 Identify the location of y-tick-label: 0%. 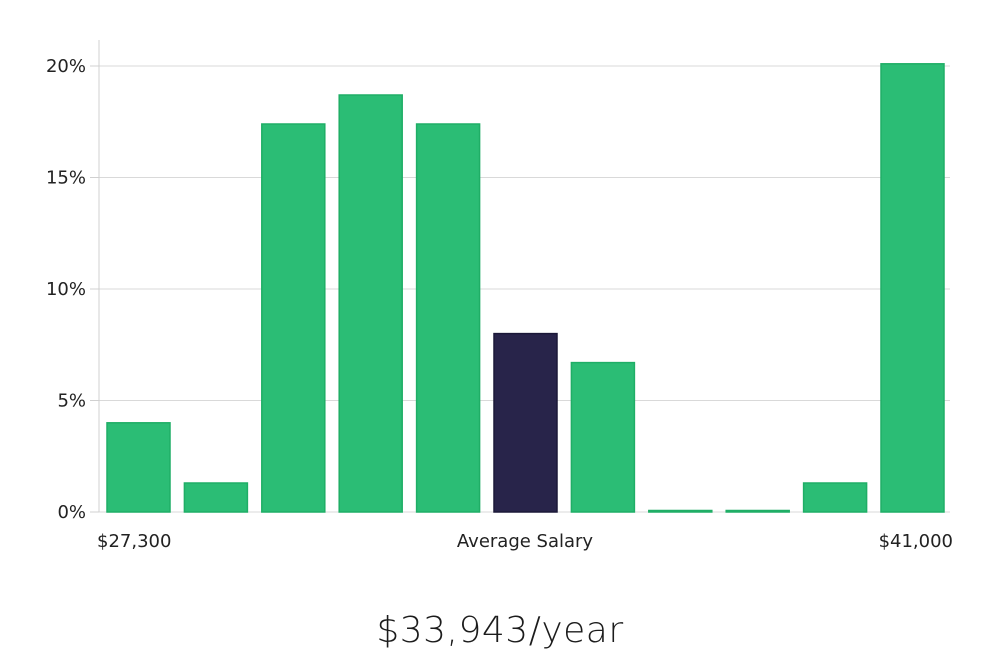
(71, 512).